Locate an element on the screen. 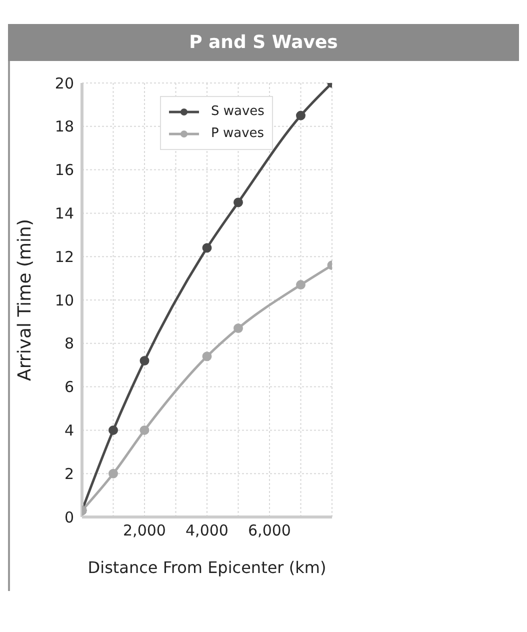  x-tick-label: 4,000 is located at coordinates (207, 531).